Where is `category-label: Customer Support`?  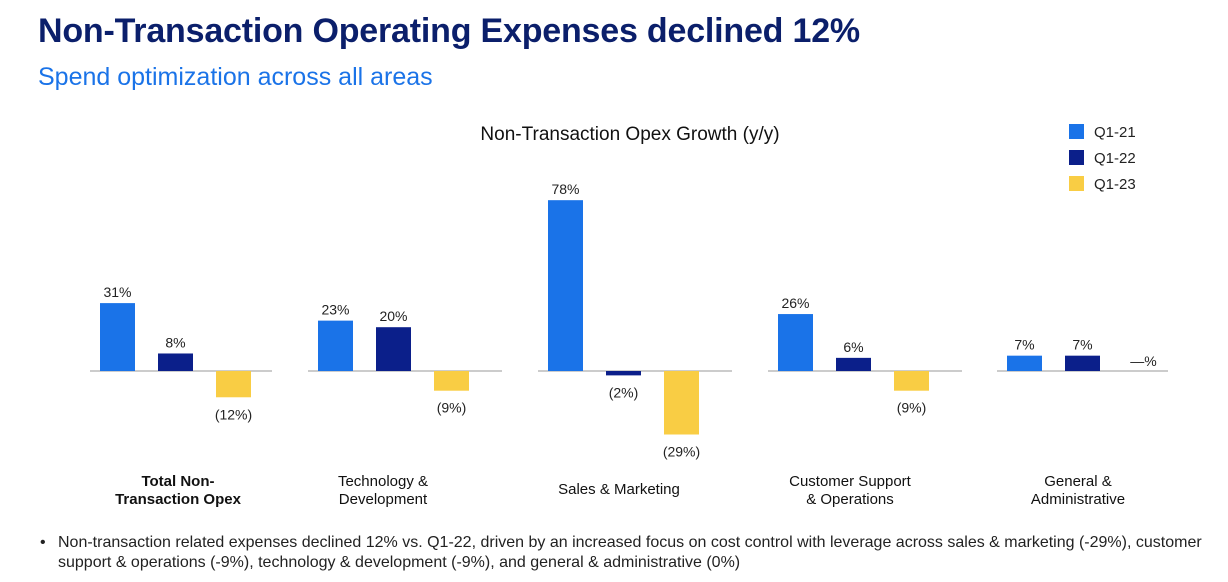 category-label: Customer Support is located at coordinates (850, 481).